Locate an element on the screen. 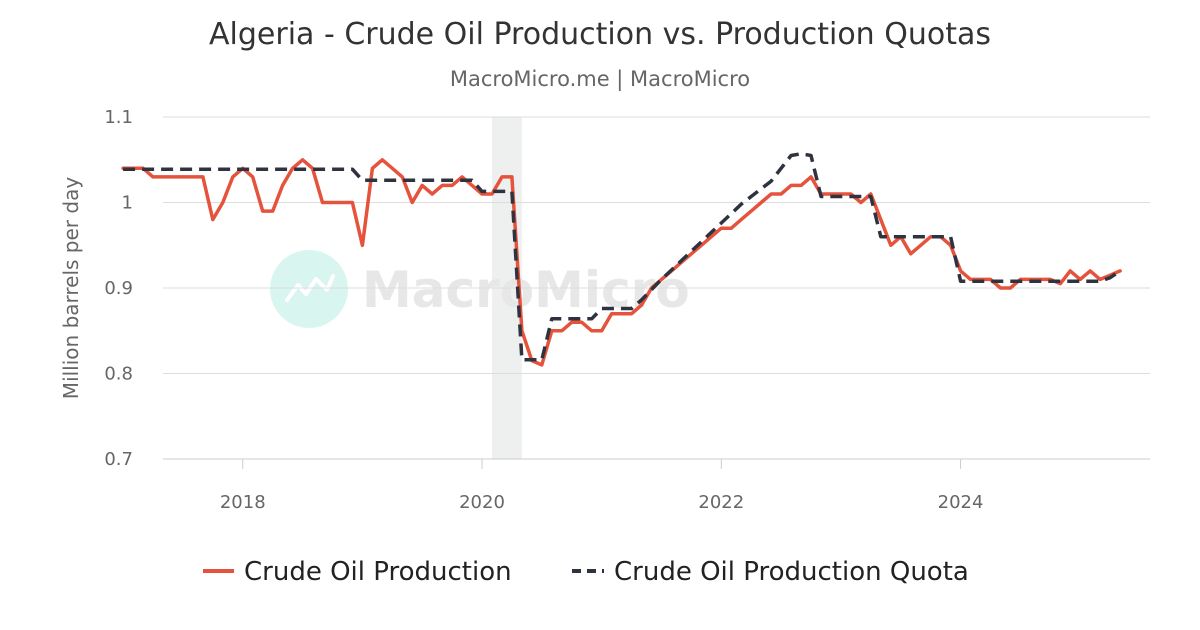 This screenshot has width=1200, height=630. chart-subtitle: MacroMicro.me | MacroMicro is located at coordinates (600, 79).